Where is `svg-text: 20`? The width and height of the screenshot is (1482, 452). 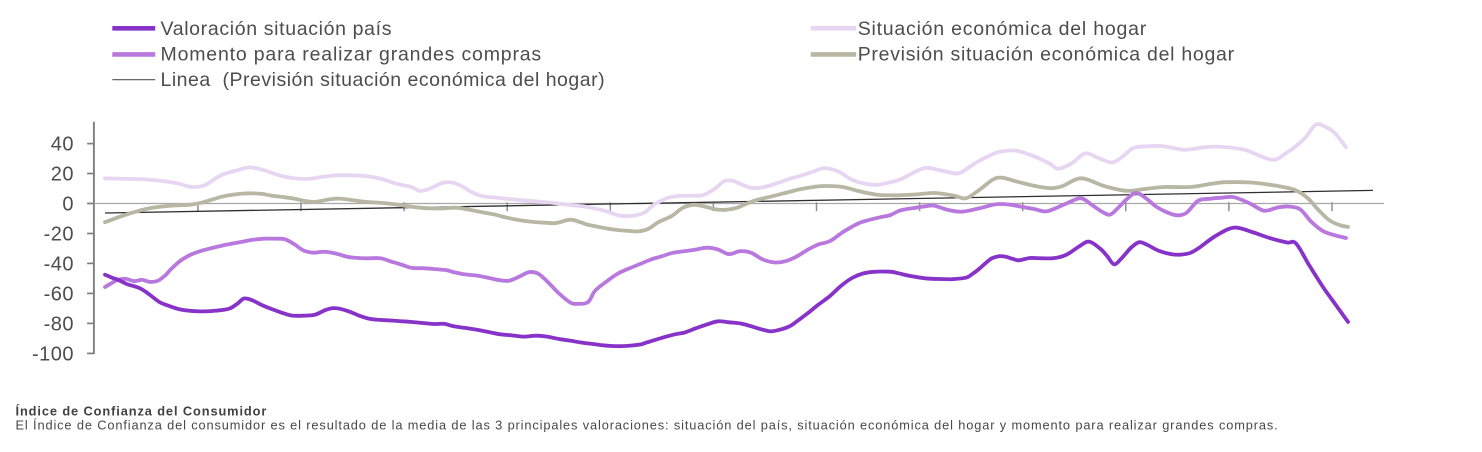
svg-text: 20 is located at coordinates (62, 175).